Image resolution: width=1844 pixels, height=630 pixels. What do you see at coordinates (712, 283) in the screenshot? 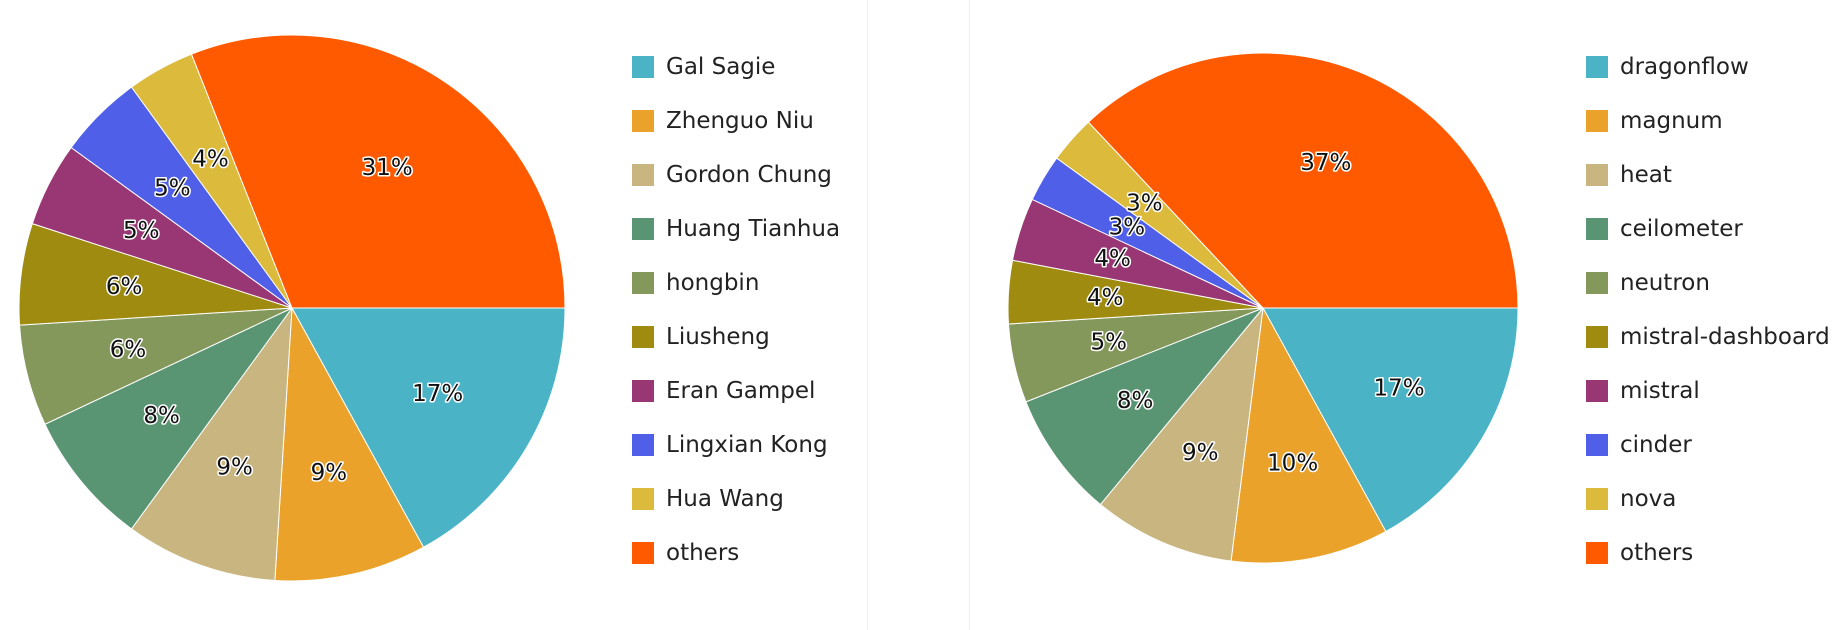
I see `legend-label: hongbin` at bounding box center [712, 283].